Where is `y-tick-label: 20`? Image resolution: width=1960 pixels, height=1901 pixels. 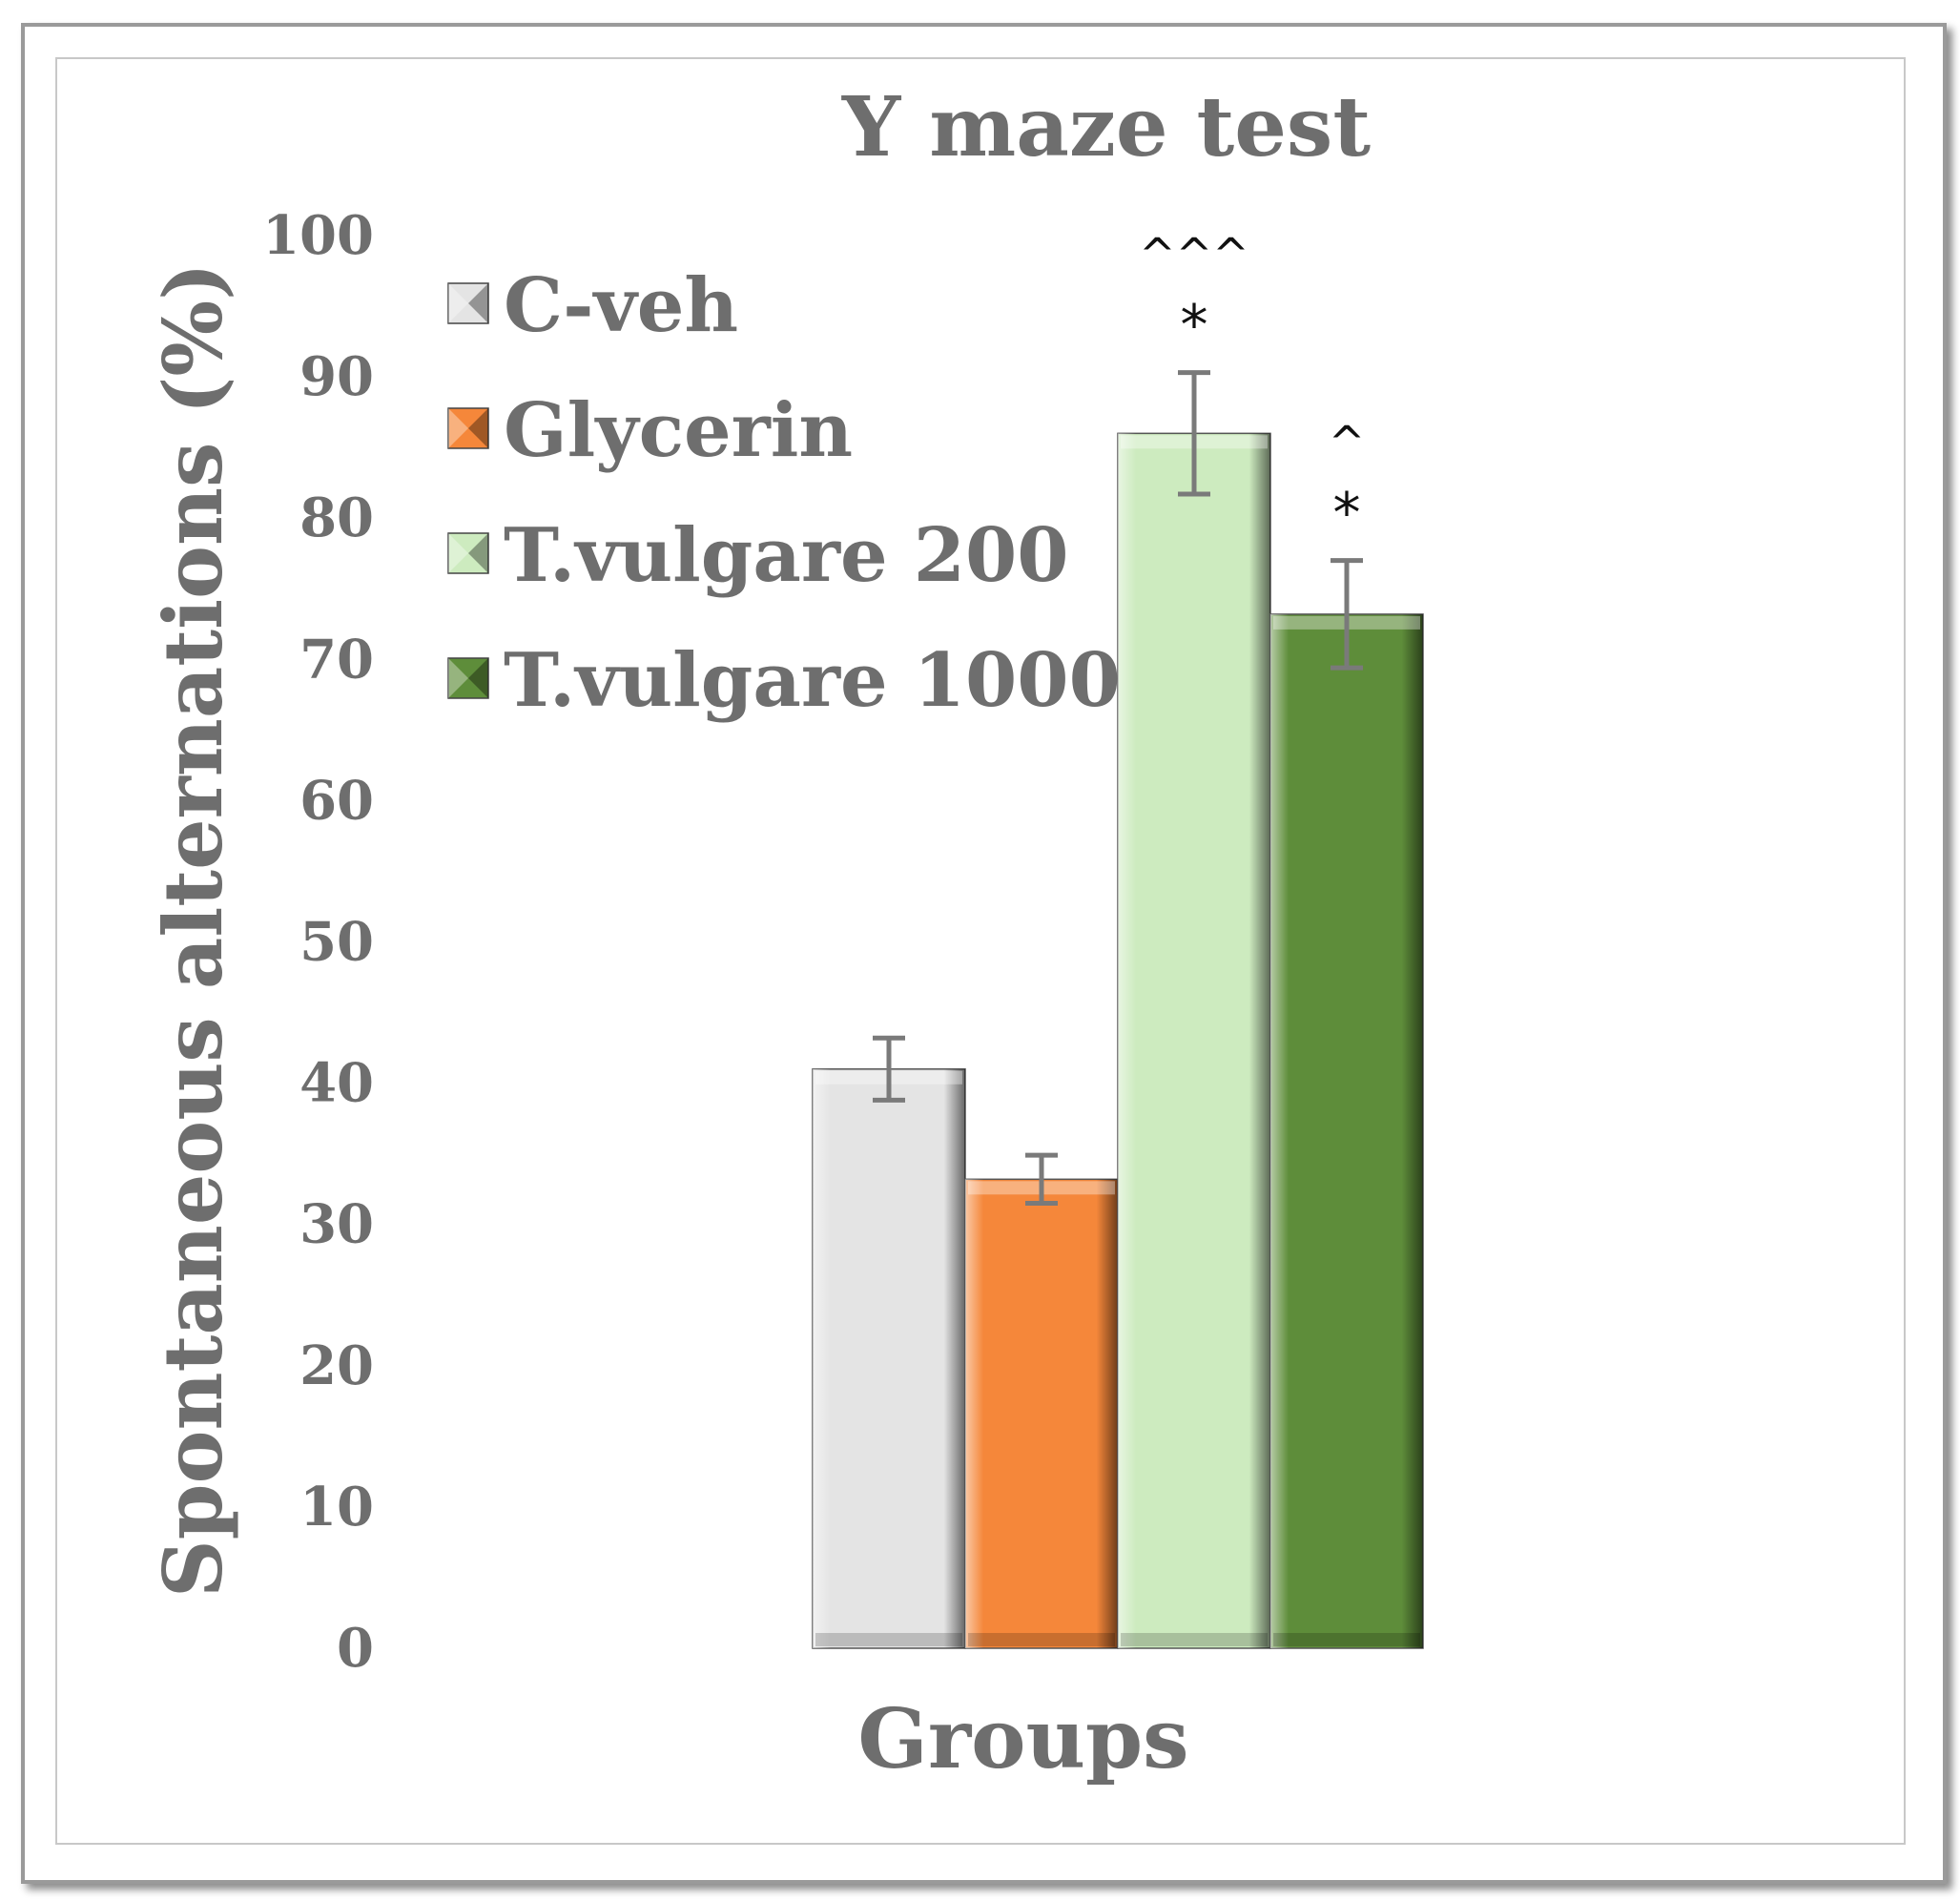
y-tick-label: 20 is located at coordinates (336, 1365).